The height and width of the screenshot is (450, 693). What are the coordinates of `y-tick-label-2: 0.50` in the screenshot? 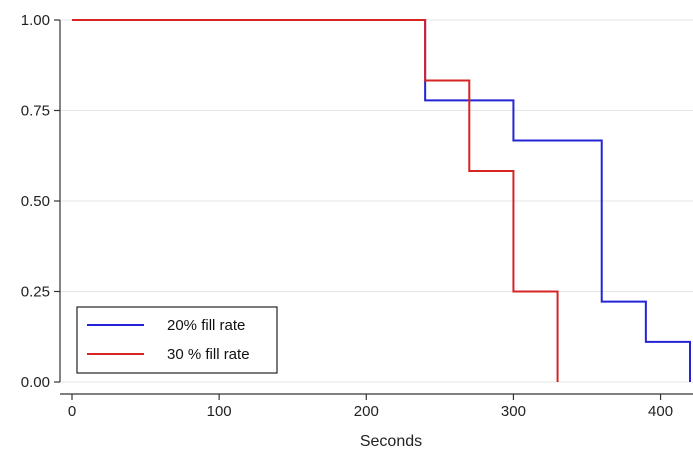 It's located at (35, 201).